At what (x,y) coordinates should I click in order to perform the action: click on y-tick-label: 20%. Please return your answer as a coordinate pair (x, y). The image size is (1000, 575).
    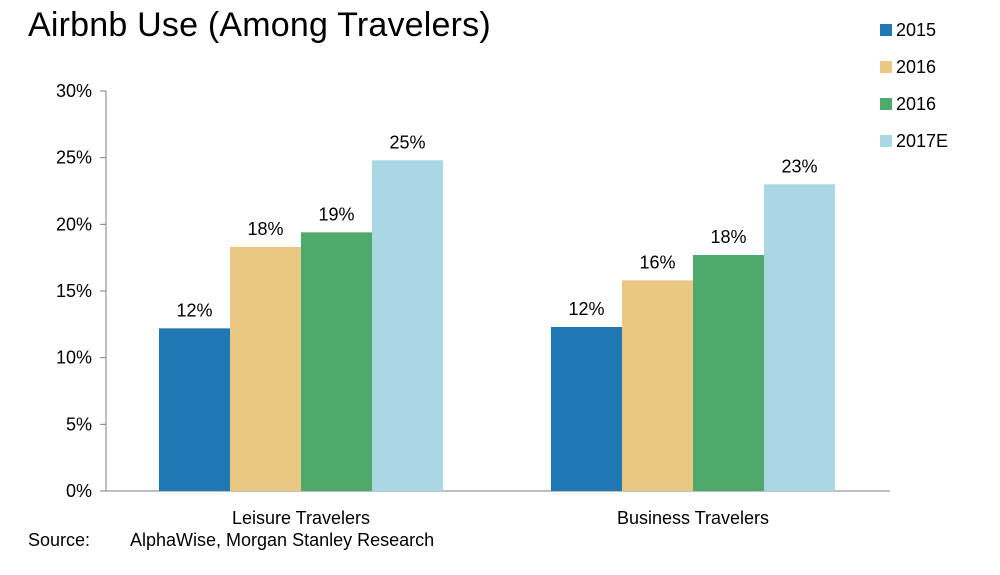
    Looking at the image, I should click on (74, 224).